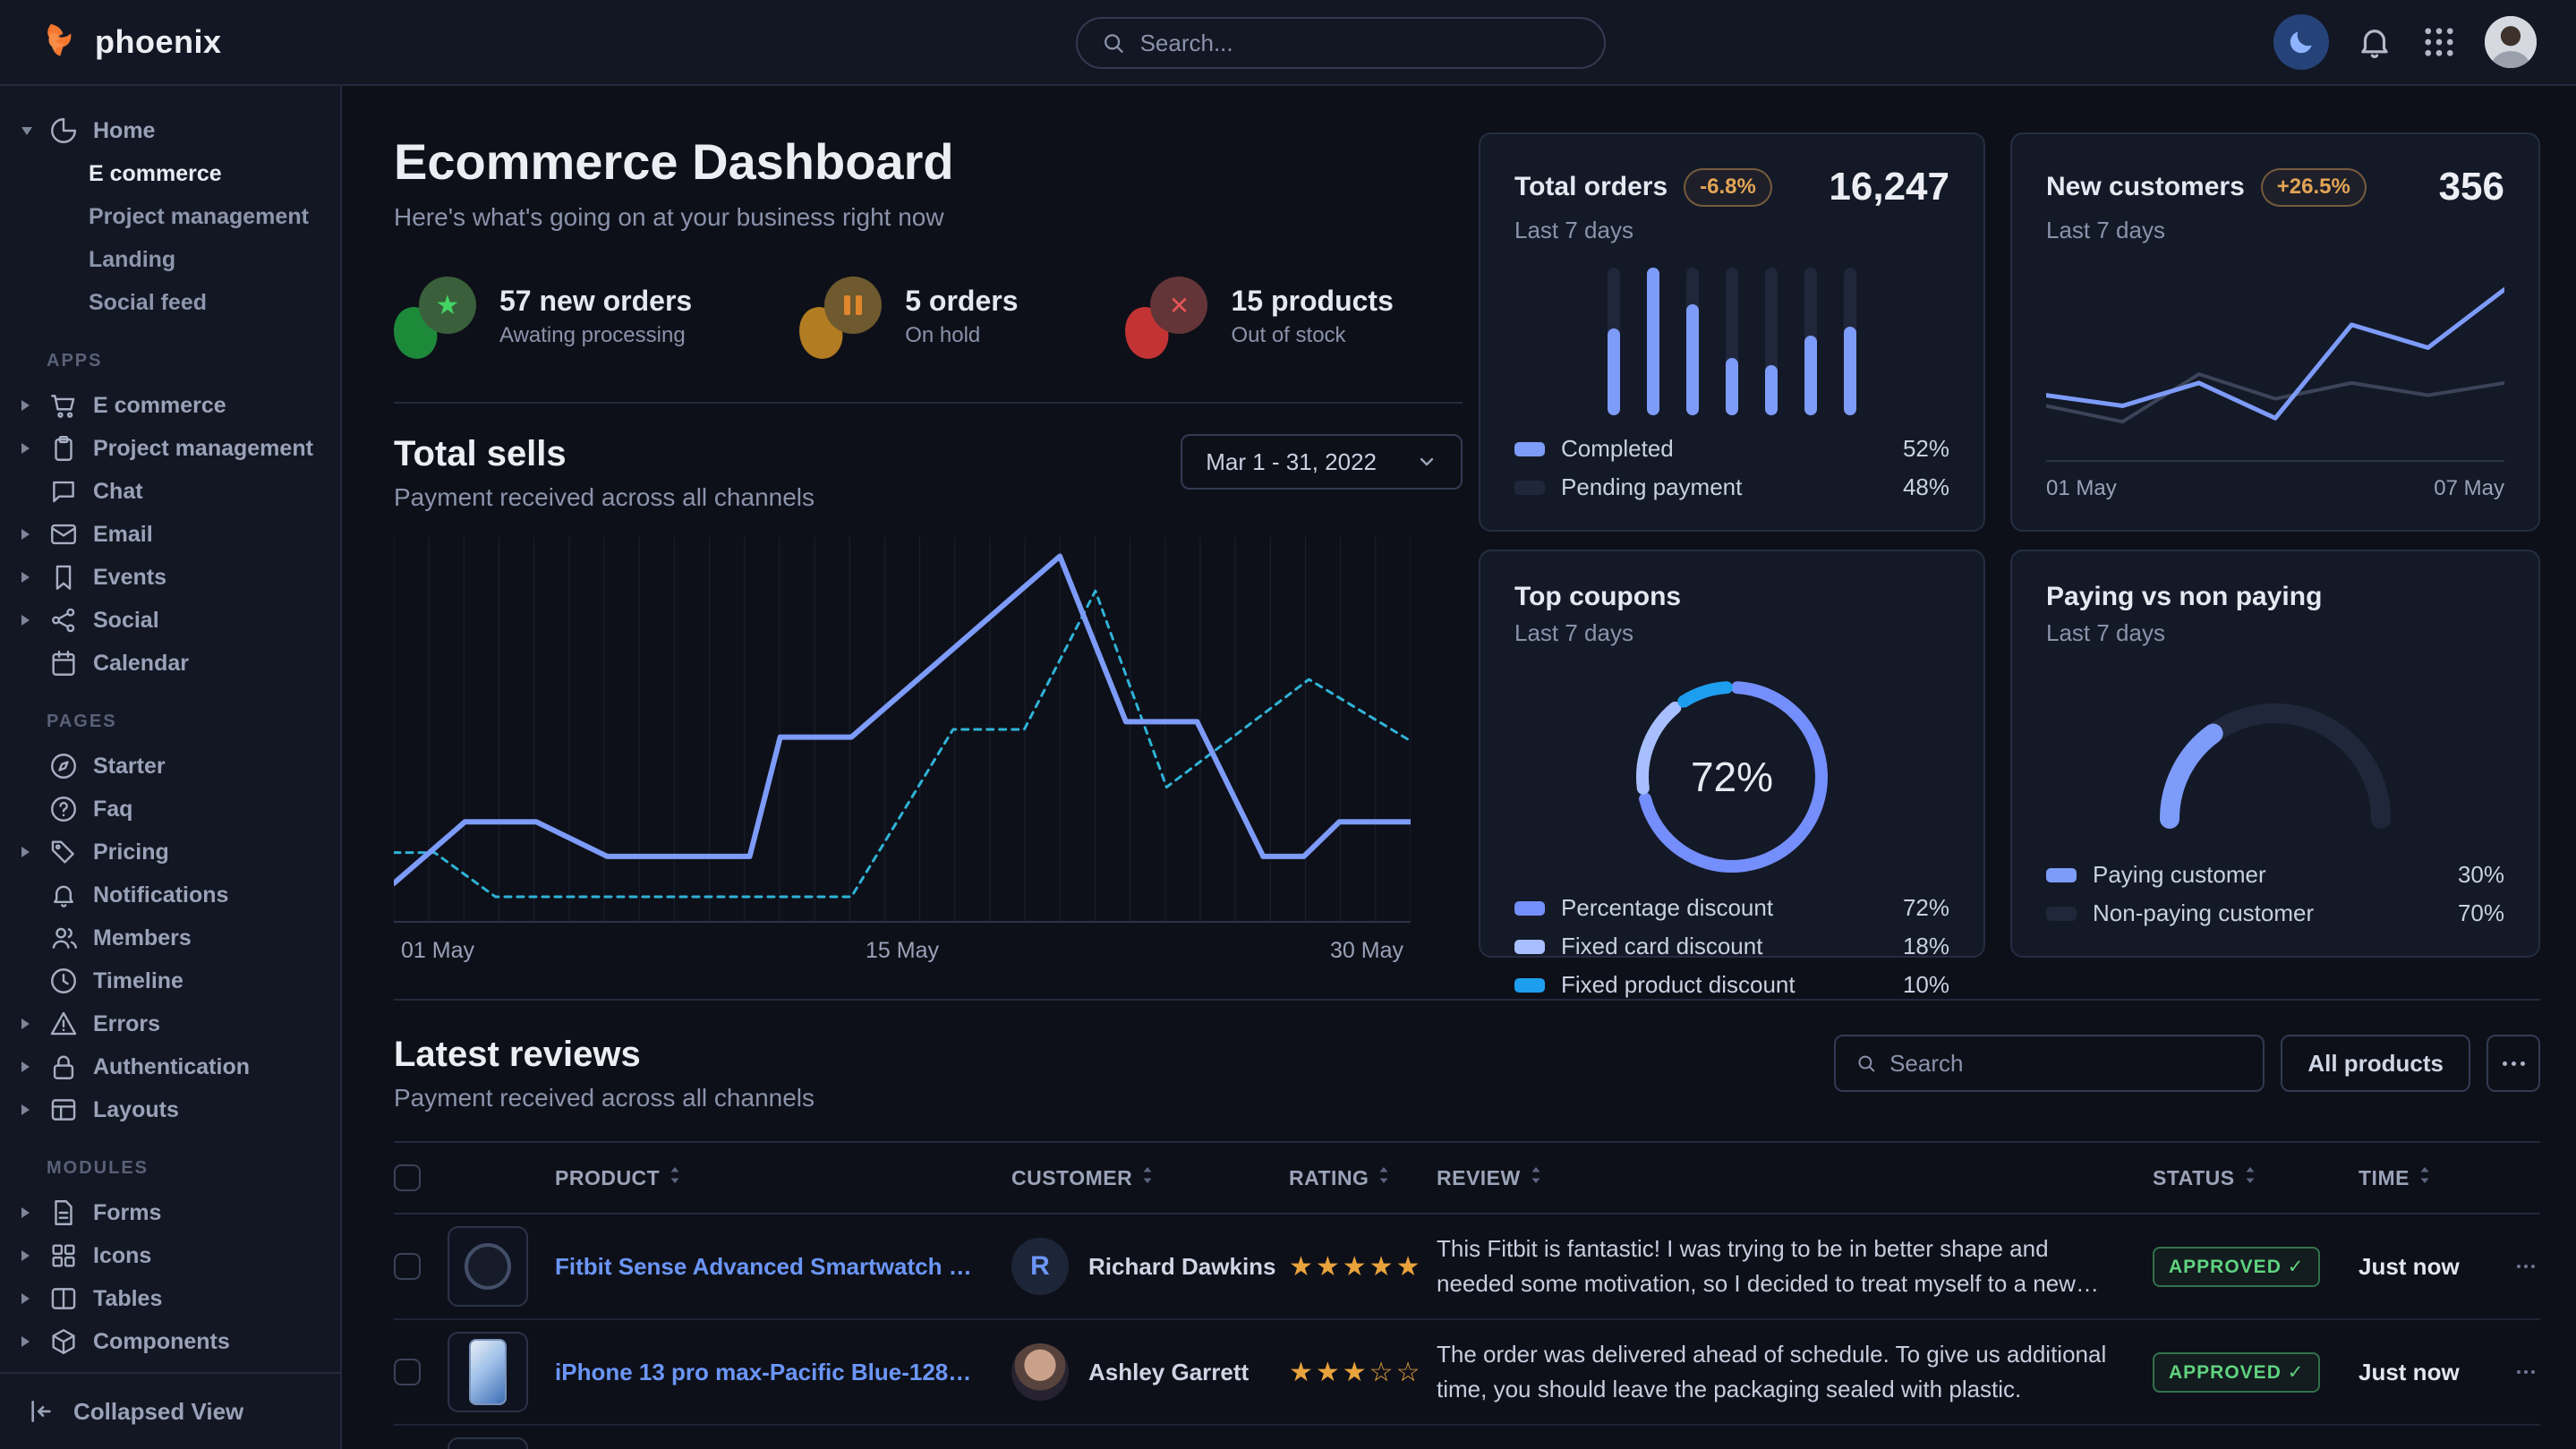 The image size is (2576, 1449). I want to click on sort-icon, so click(2250, 1177).